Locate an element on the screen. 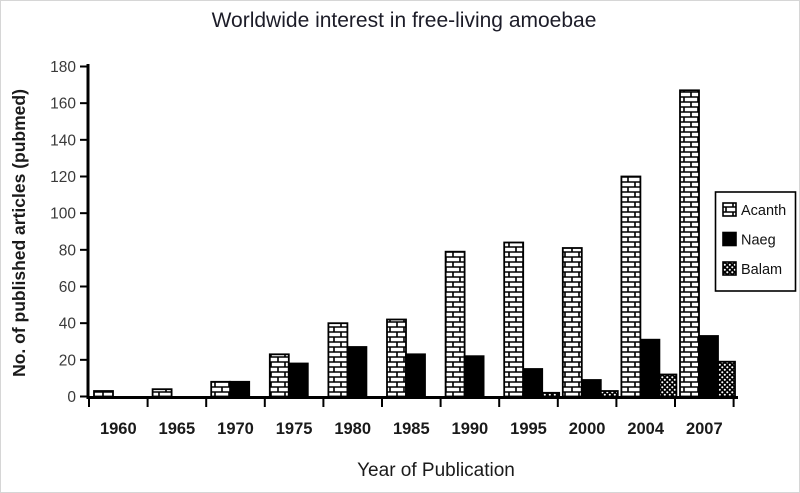 The width and height of the screenshot is (800, 493). legend-label-acanth: Acanth is located at coordinates (763, 211).